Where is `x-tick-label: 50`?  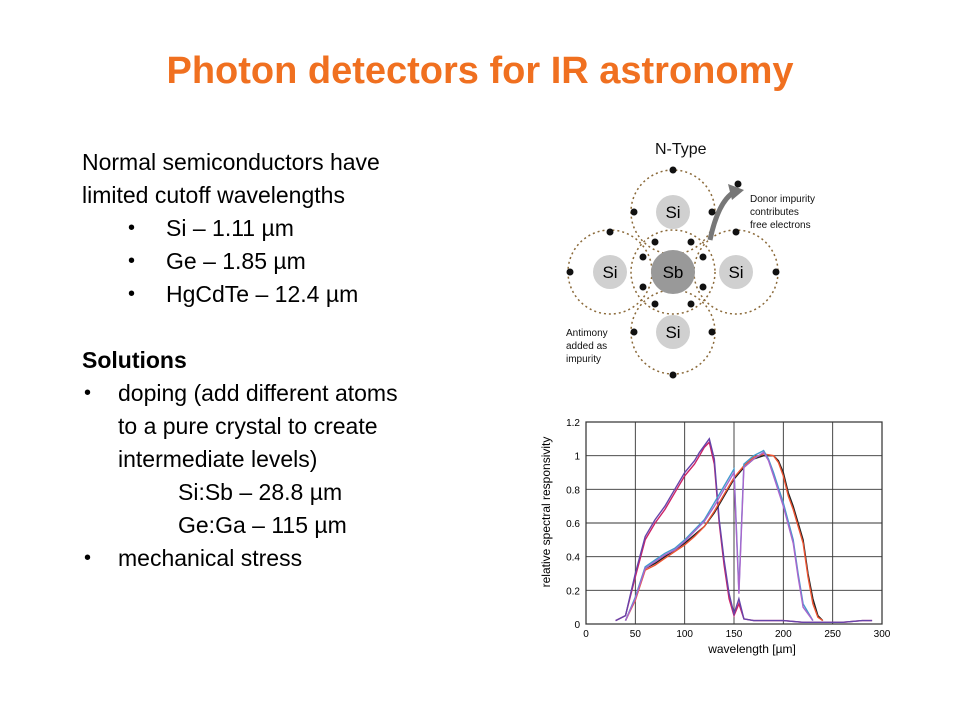 x-tick-label: 50 is located at coordinates (636, 634).